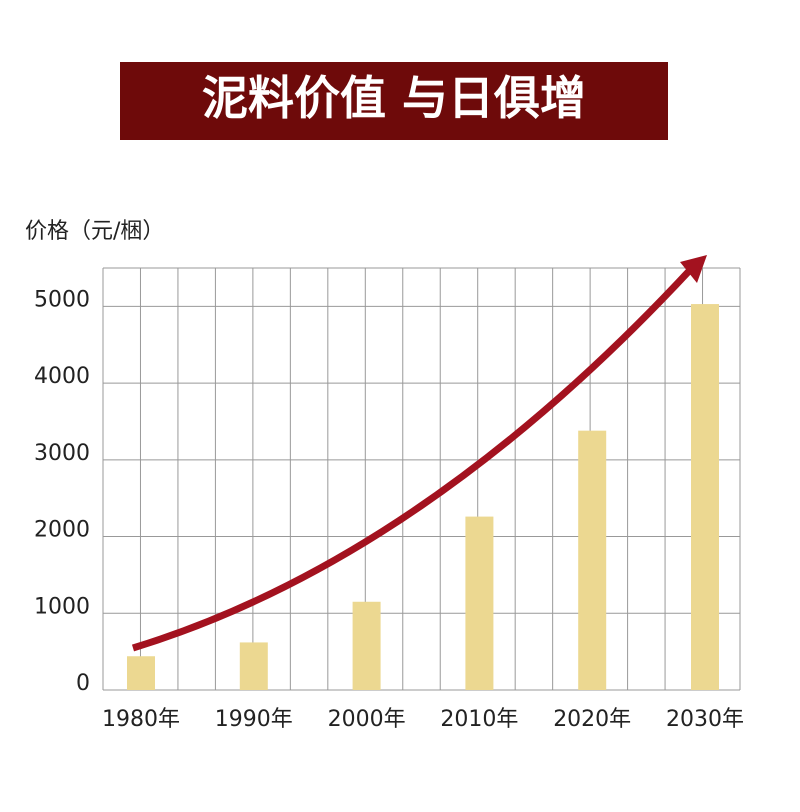  I want to click on y-tick-label: 1000, so click(62, 606).